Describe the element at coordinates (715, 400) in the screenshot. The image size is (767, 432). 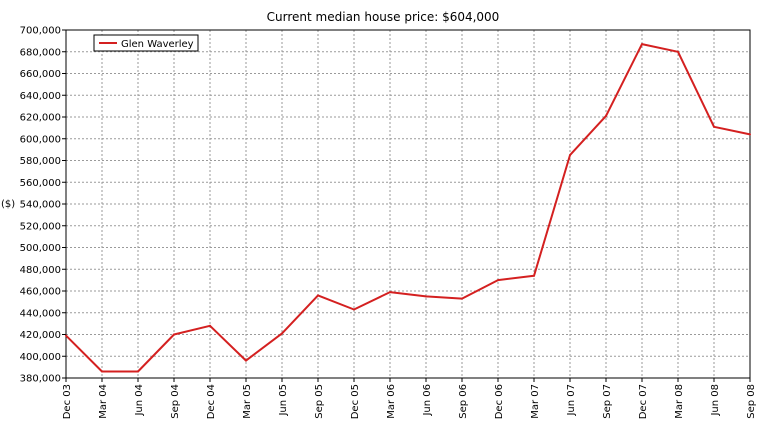
I see `x-tick-label: Jun 08` at that location.